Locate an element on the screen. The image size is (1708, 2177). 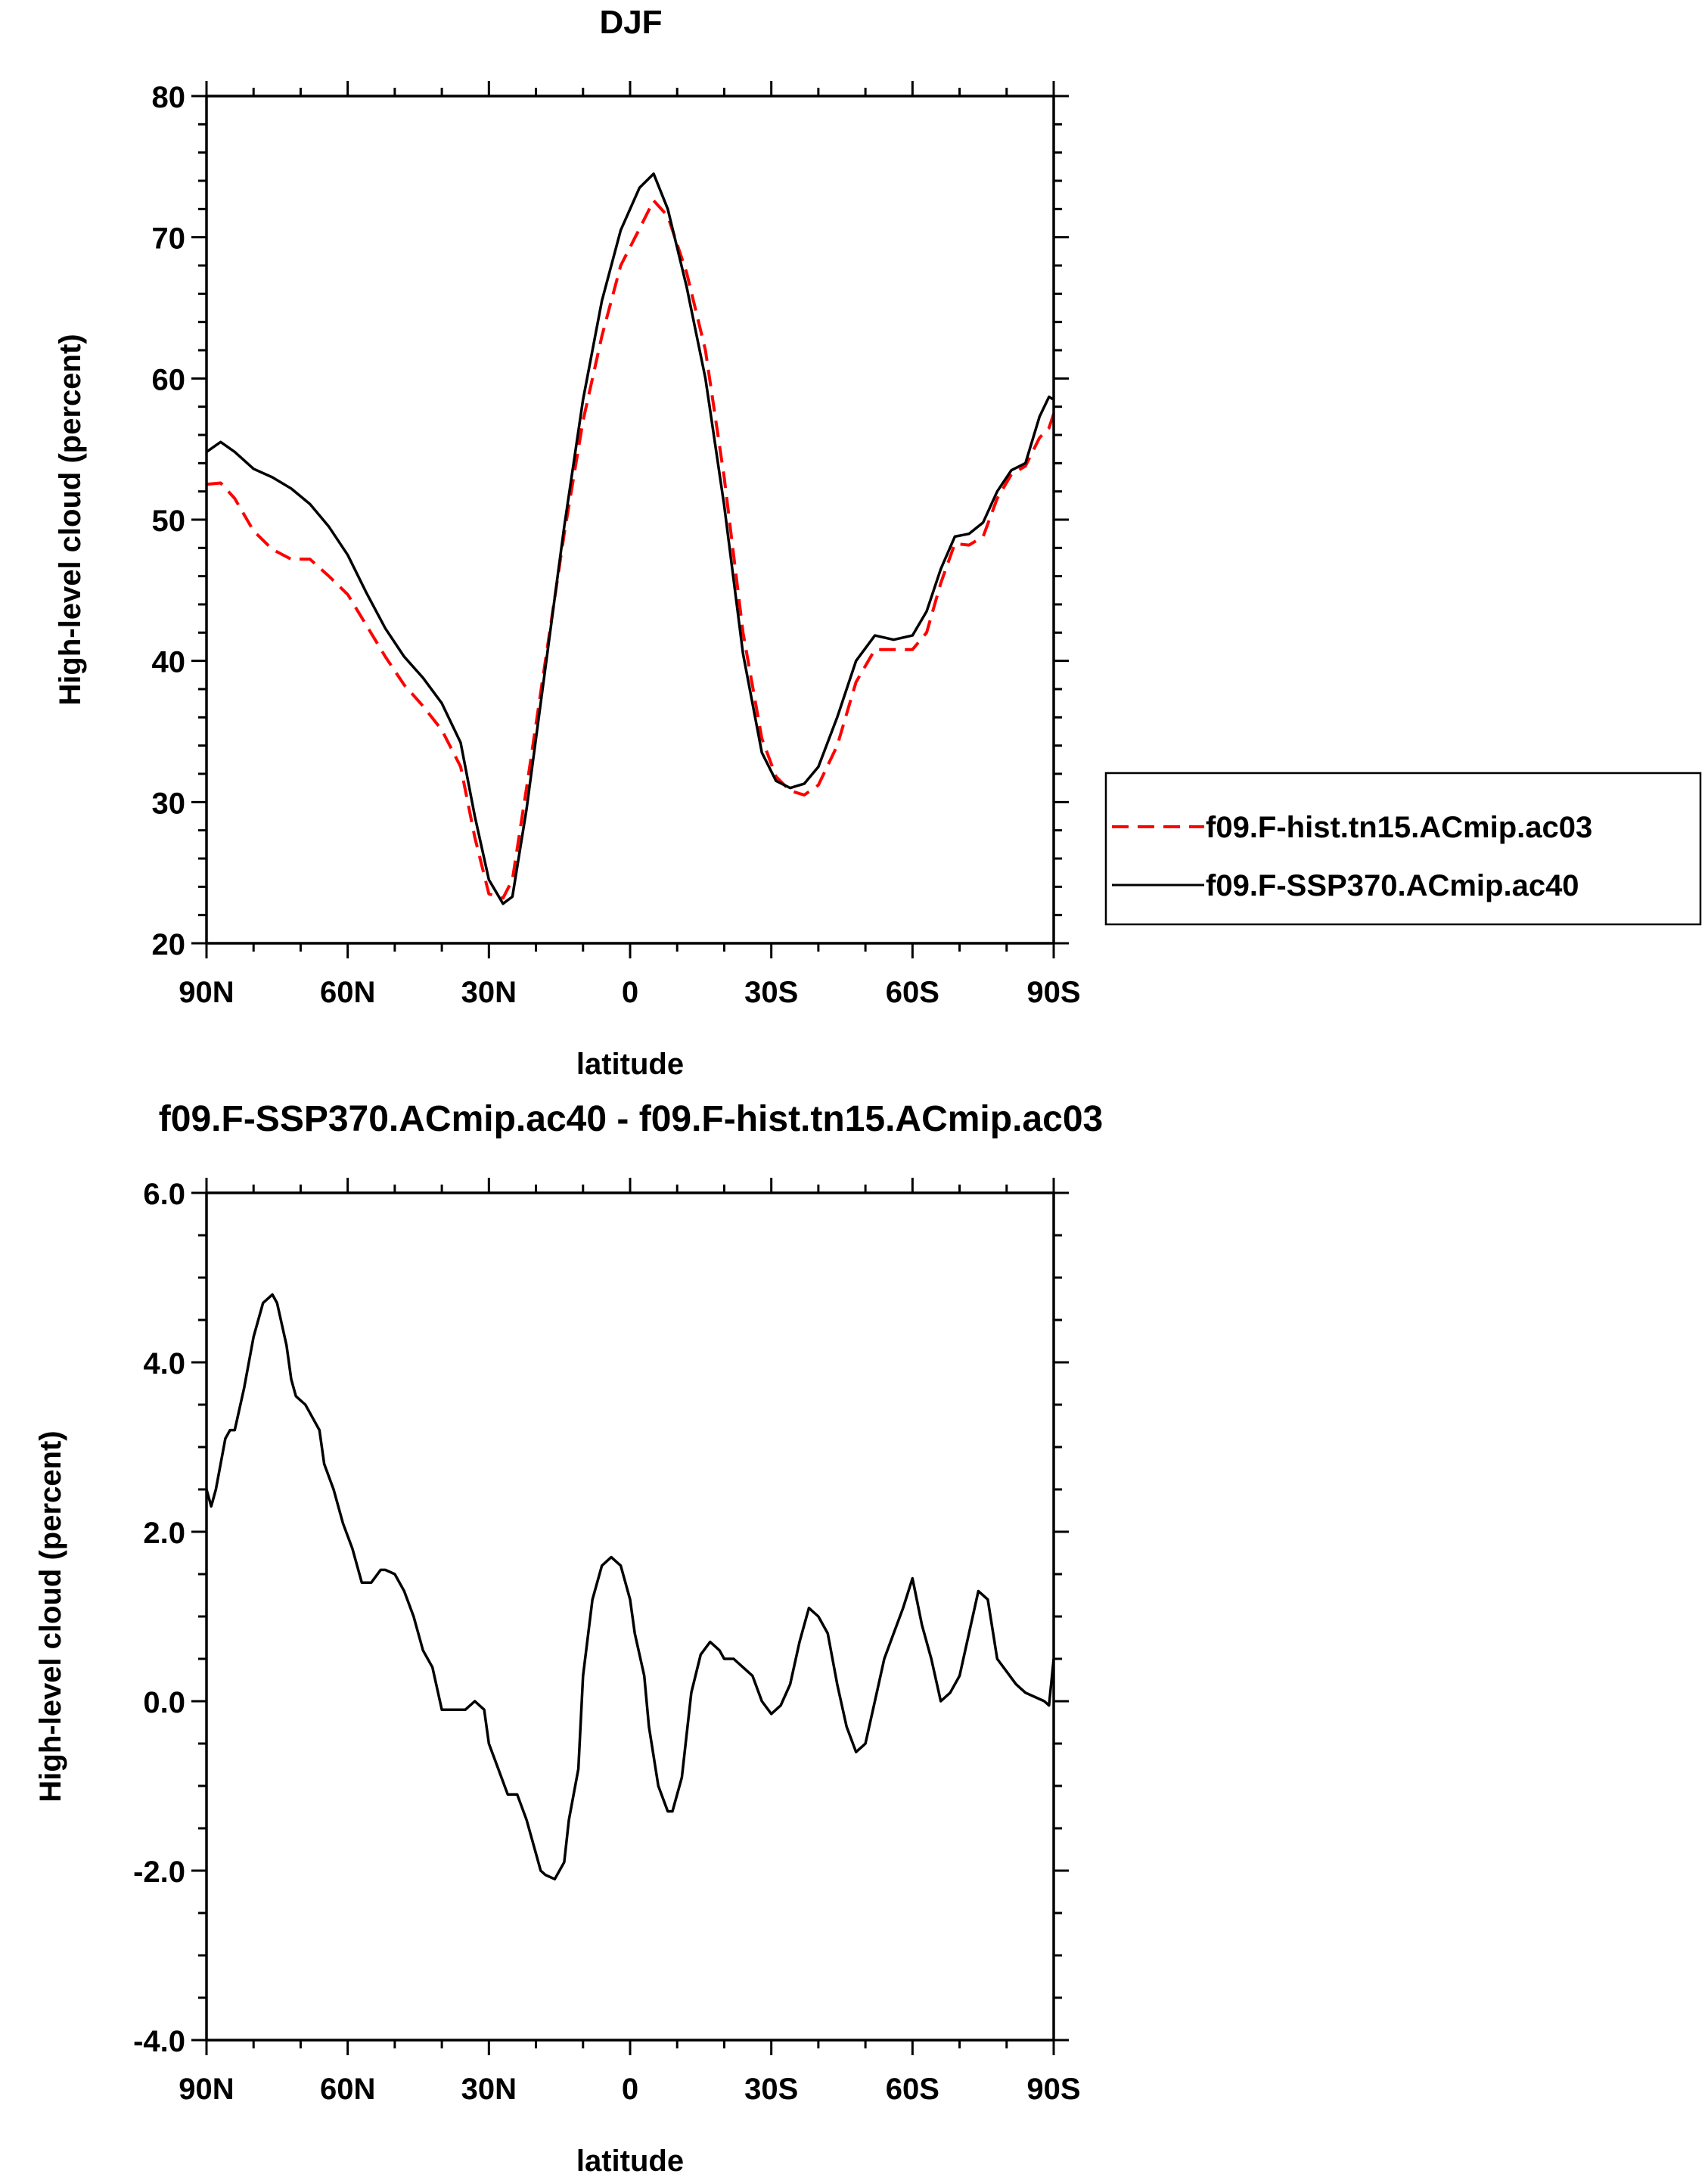
y-tick-label: 80 is located at coordinates (169, 98).